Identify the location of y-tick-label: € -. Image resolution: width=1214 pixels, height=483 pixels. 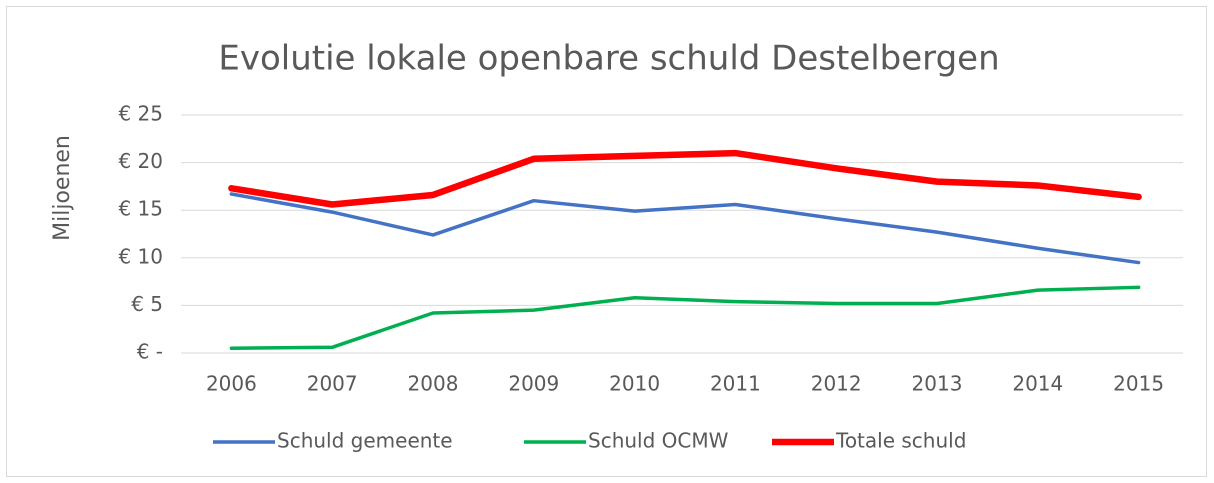
(150, 352).